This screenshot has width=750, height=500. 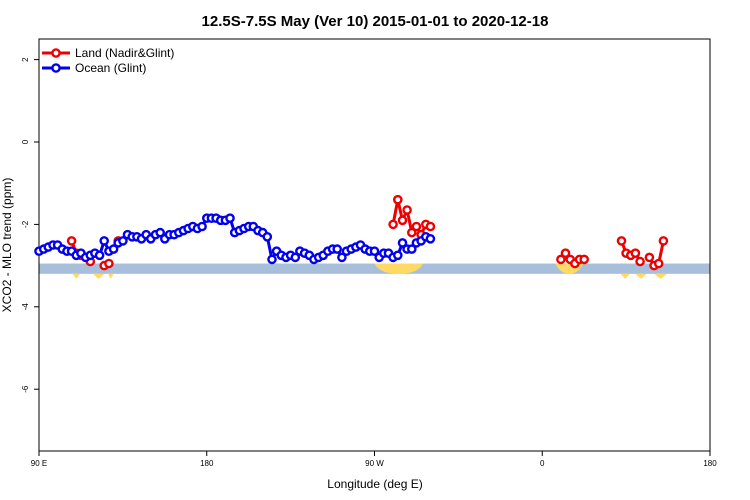 What do you see at coordinates (124, 53) in the screenshot?
I see `legend-label: Land (Nadir&Glint)` at bounding box center [124, 53].